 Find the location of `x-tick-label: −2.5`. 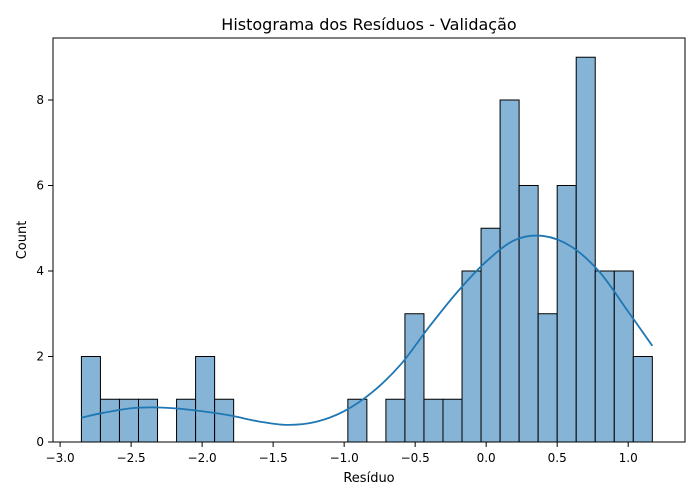

x-tick-label: −2.5 is located at coordinates (131, 458).